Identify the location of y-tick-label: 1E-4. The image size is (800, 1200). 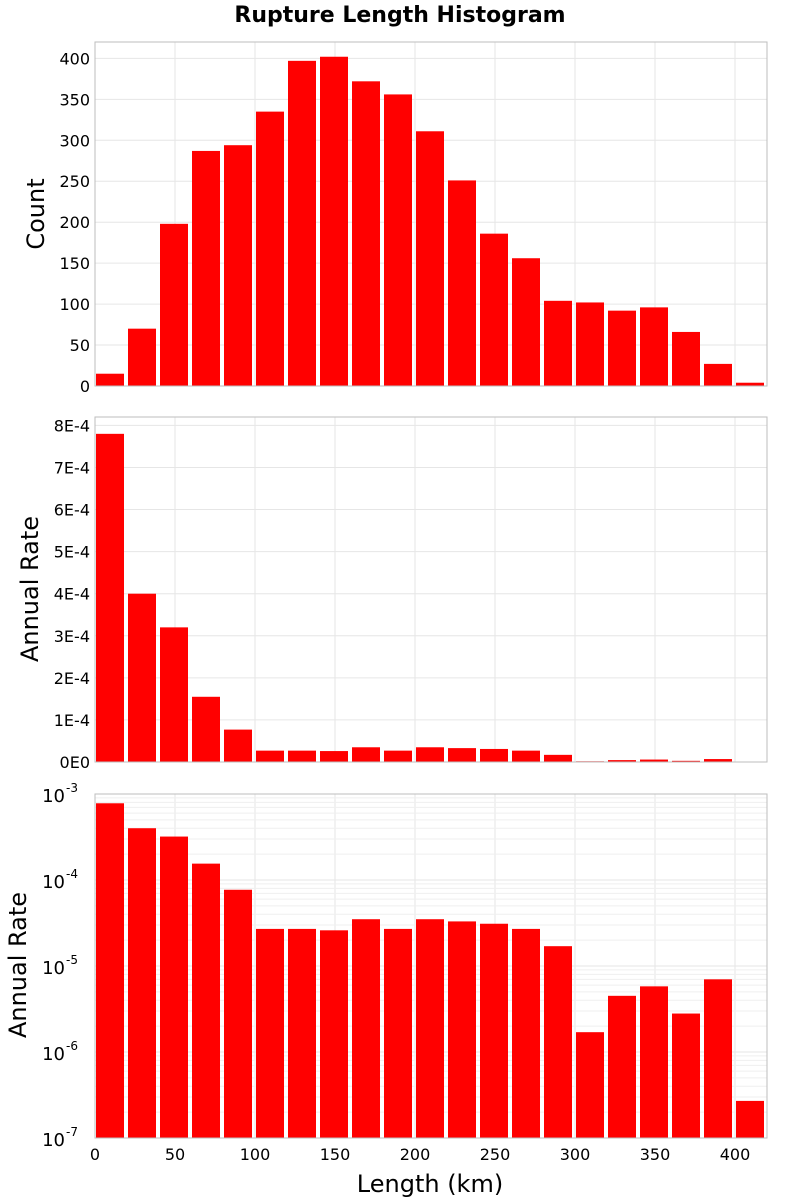
(72, 720).